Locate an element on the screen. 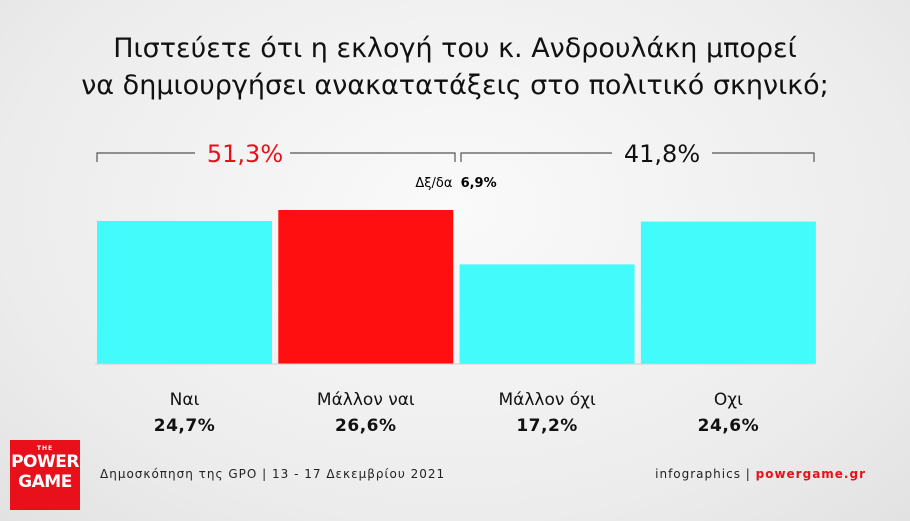 Image resolution: width=910 pixels, height=521 pixels. value-label-4: 24,6% is located at coordinates (728, 426).